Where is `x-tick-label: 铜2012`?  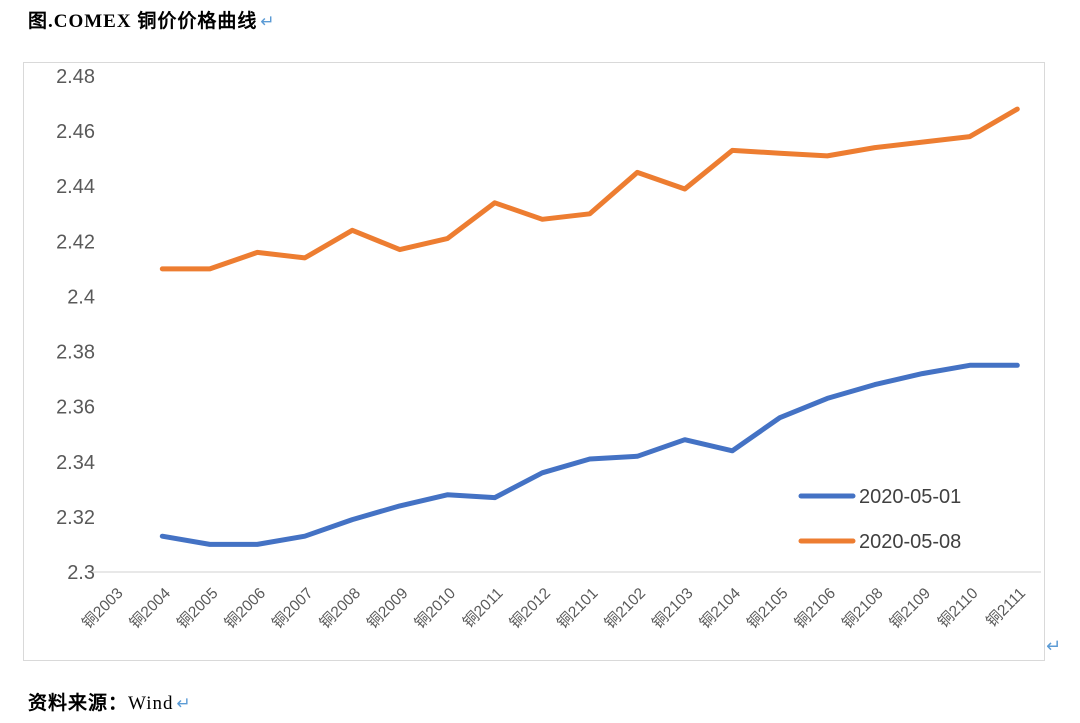 x-tick-label: 铜2012 is located at coordinates (530, 608).